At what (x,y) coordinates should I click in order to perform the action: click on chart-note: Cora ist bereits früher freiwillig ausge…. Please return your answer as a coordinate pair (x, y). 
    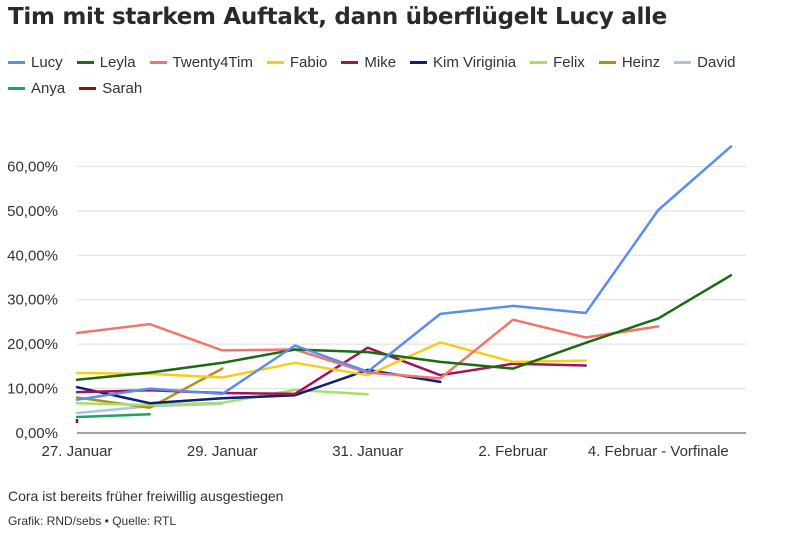
    Looking at the image, I should click on (146, 496).